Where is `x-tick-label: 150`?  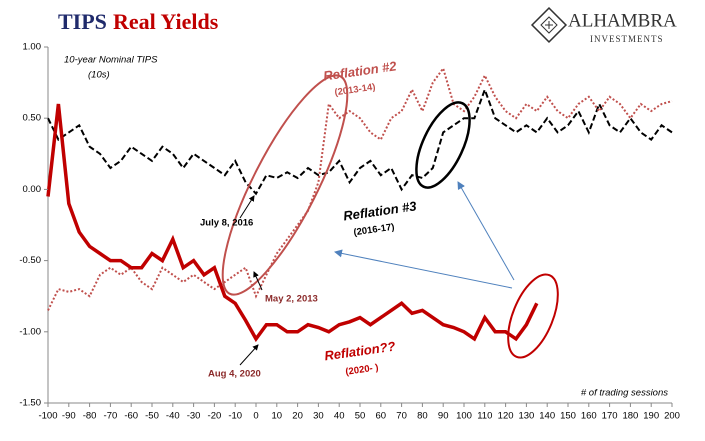
x-tick-label: 150 is located at coordinates (568, 416).